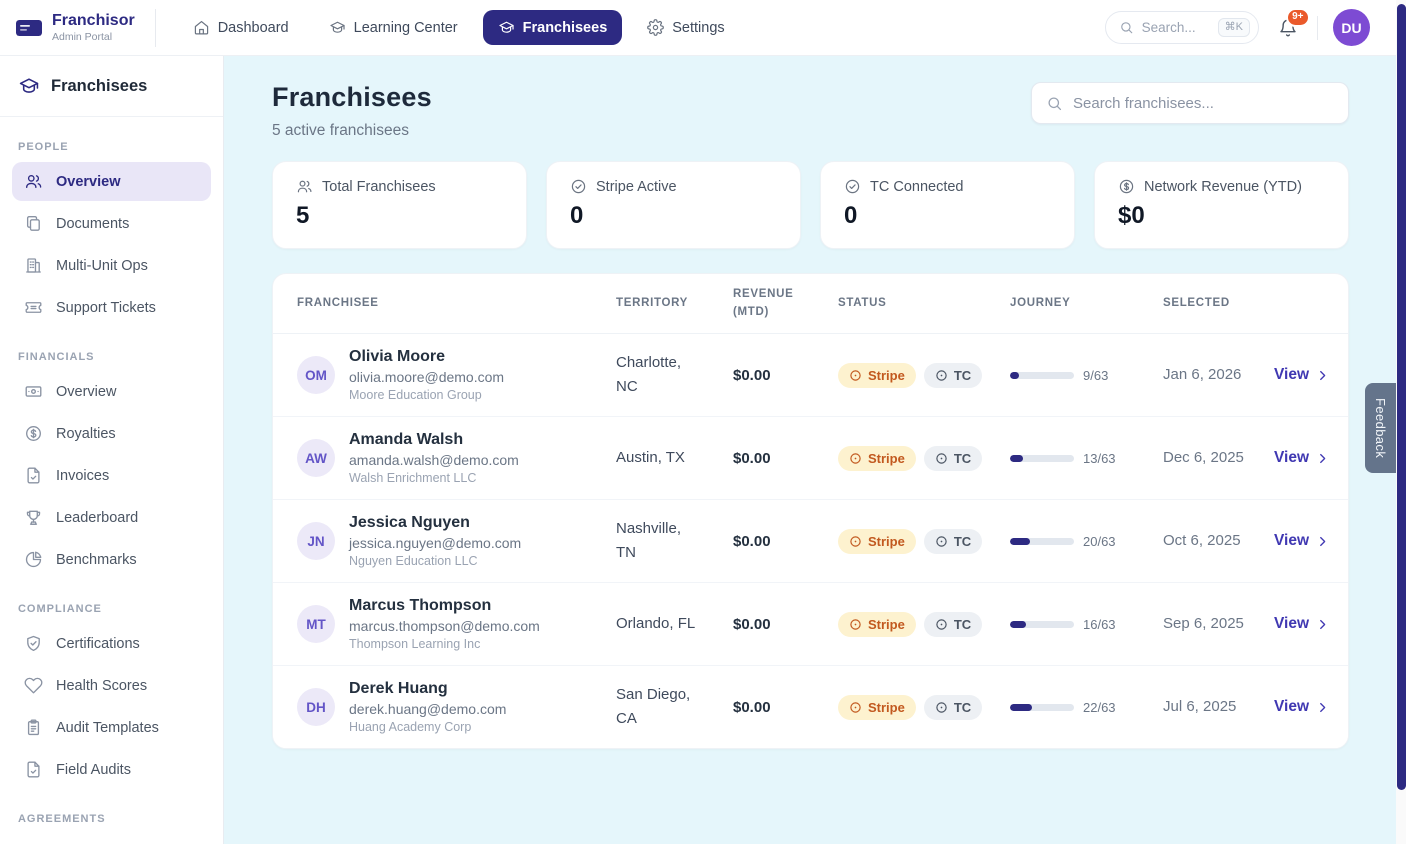 The image size is (1406, 844). I want to click on topnav-item-franchisees: Franchisees, so click(552, 27).